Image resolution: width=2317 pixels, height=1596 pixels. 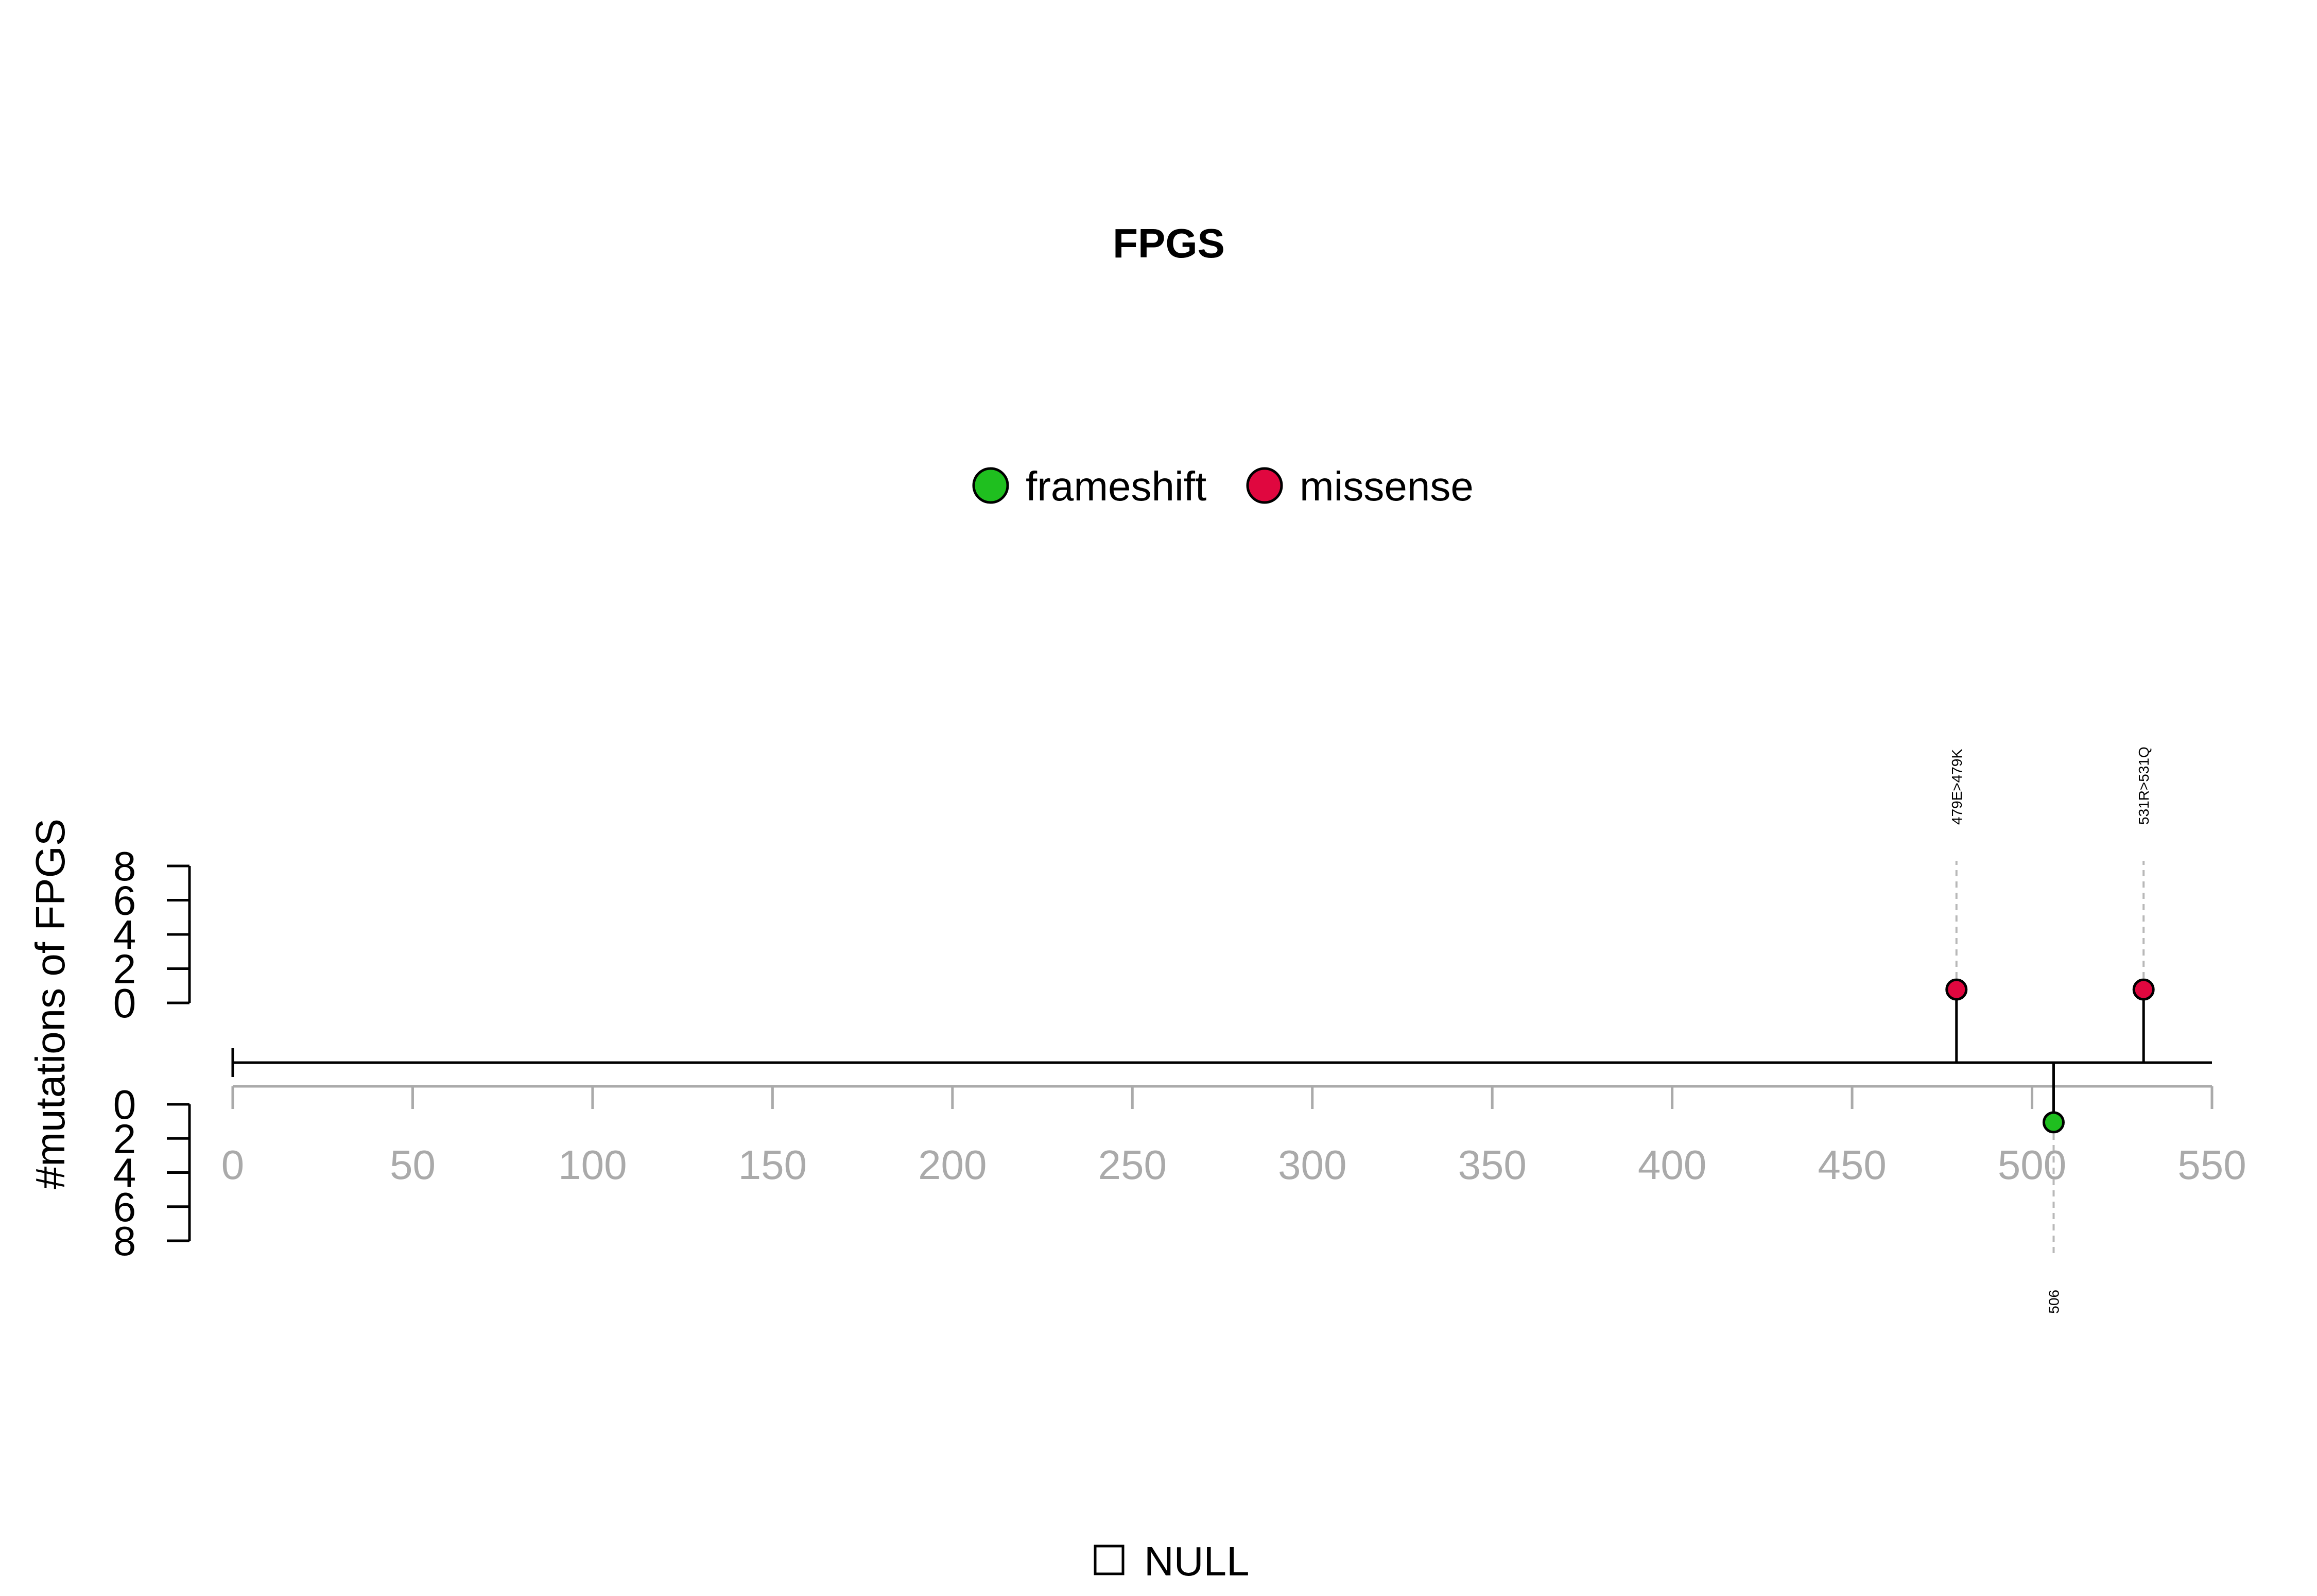 What do you see at coordinates (1387, 486) in the screenshot?
I see `legend-missense-label: missense` at bounding box center [1387, 486].